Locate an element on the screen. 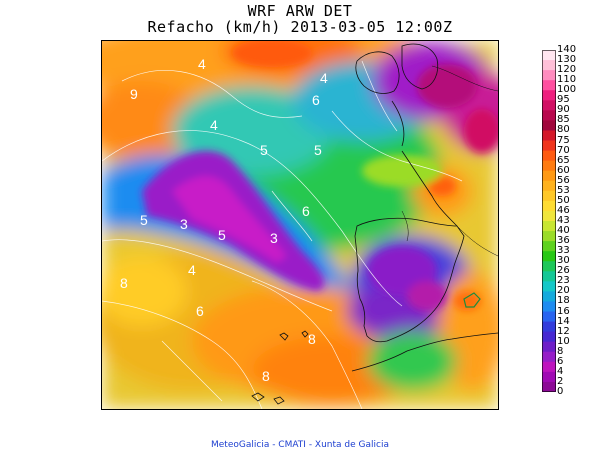  colorbar-tick-label: 53 is located at coordinates (563, 190).